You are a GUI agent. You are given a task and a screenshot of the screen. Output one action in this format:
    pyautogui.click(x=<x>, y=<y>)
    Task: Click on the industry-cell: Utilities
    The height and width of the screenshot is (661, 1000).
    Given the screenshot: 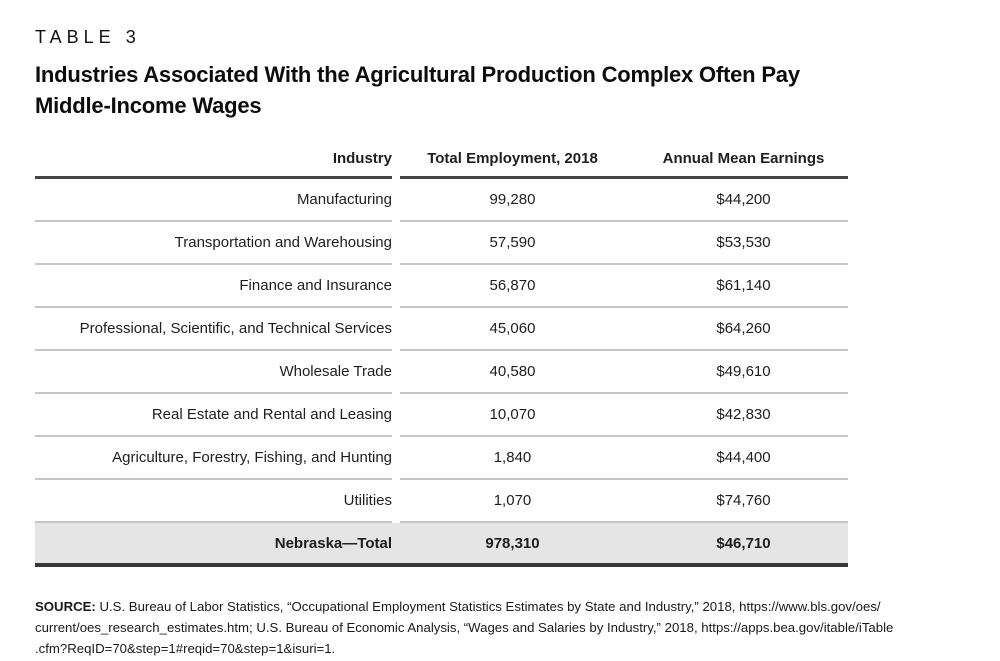 What is the action you would take?
    pyautogui.click(x=213, y=501)
    